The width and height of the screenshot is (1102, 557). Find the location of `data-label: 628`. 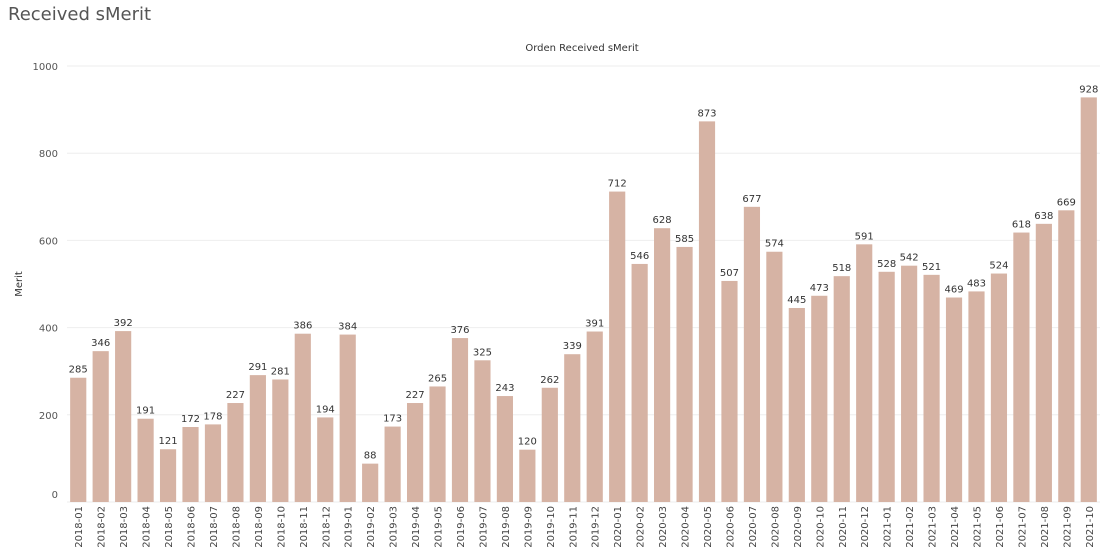

data-label: 628 is located at coordinates (662, 220).